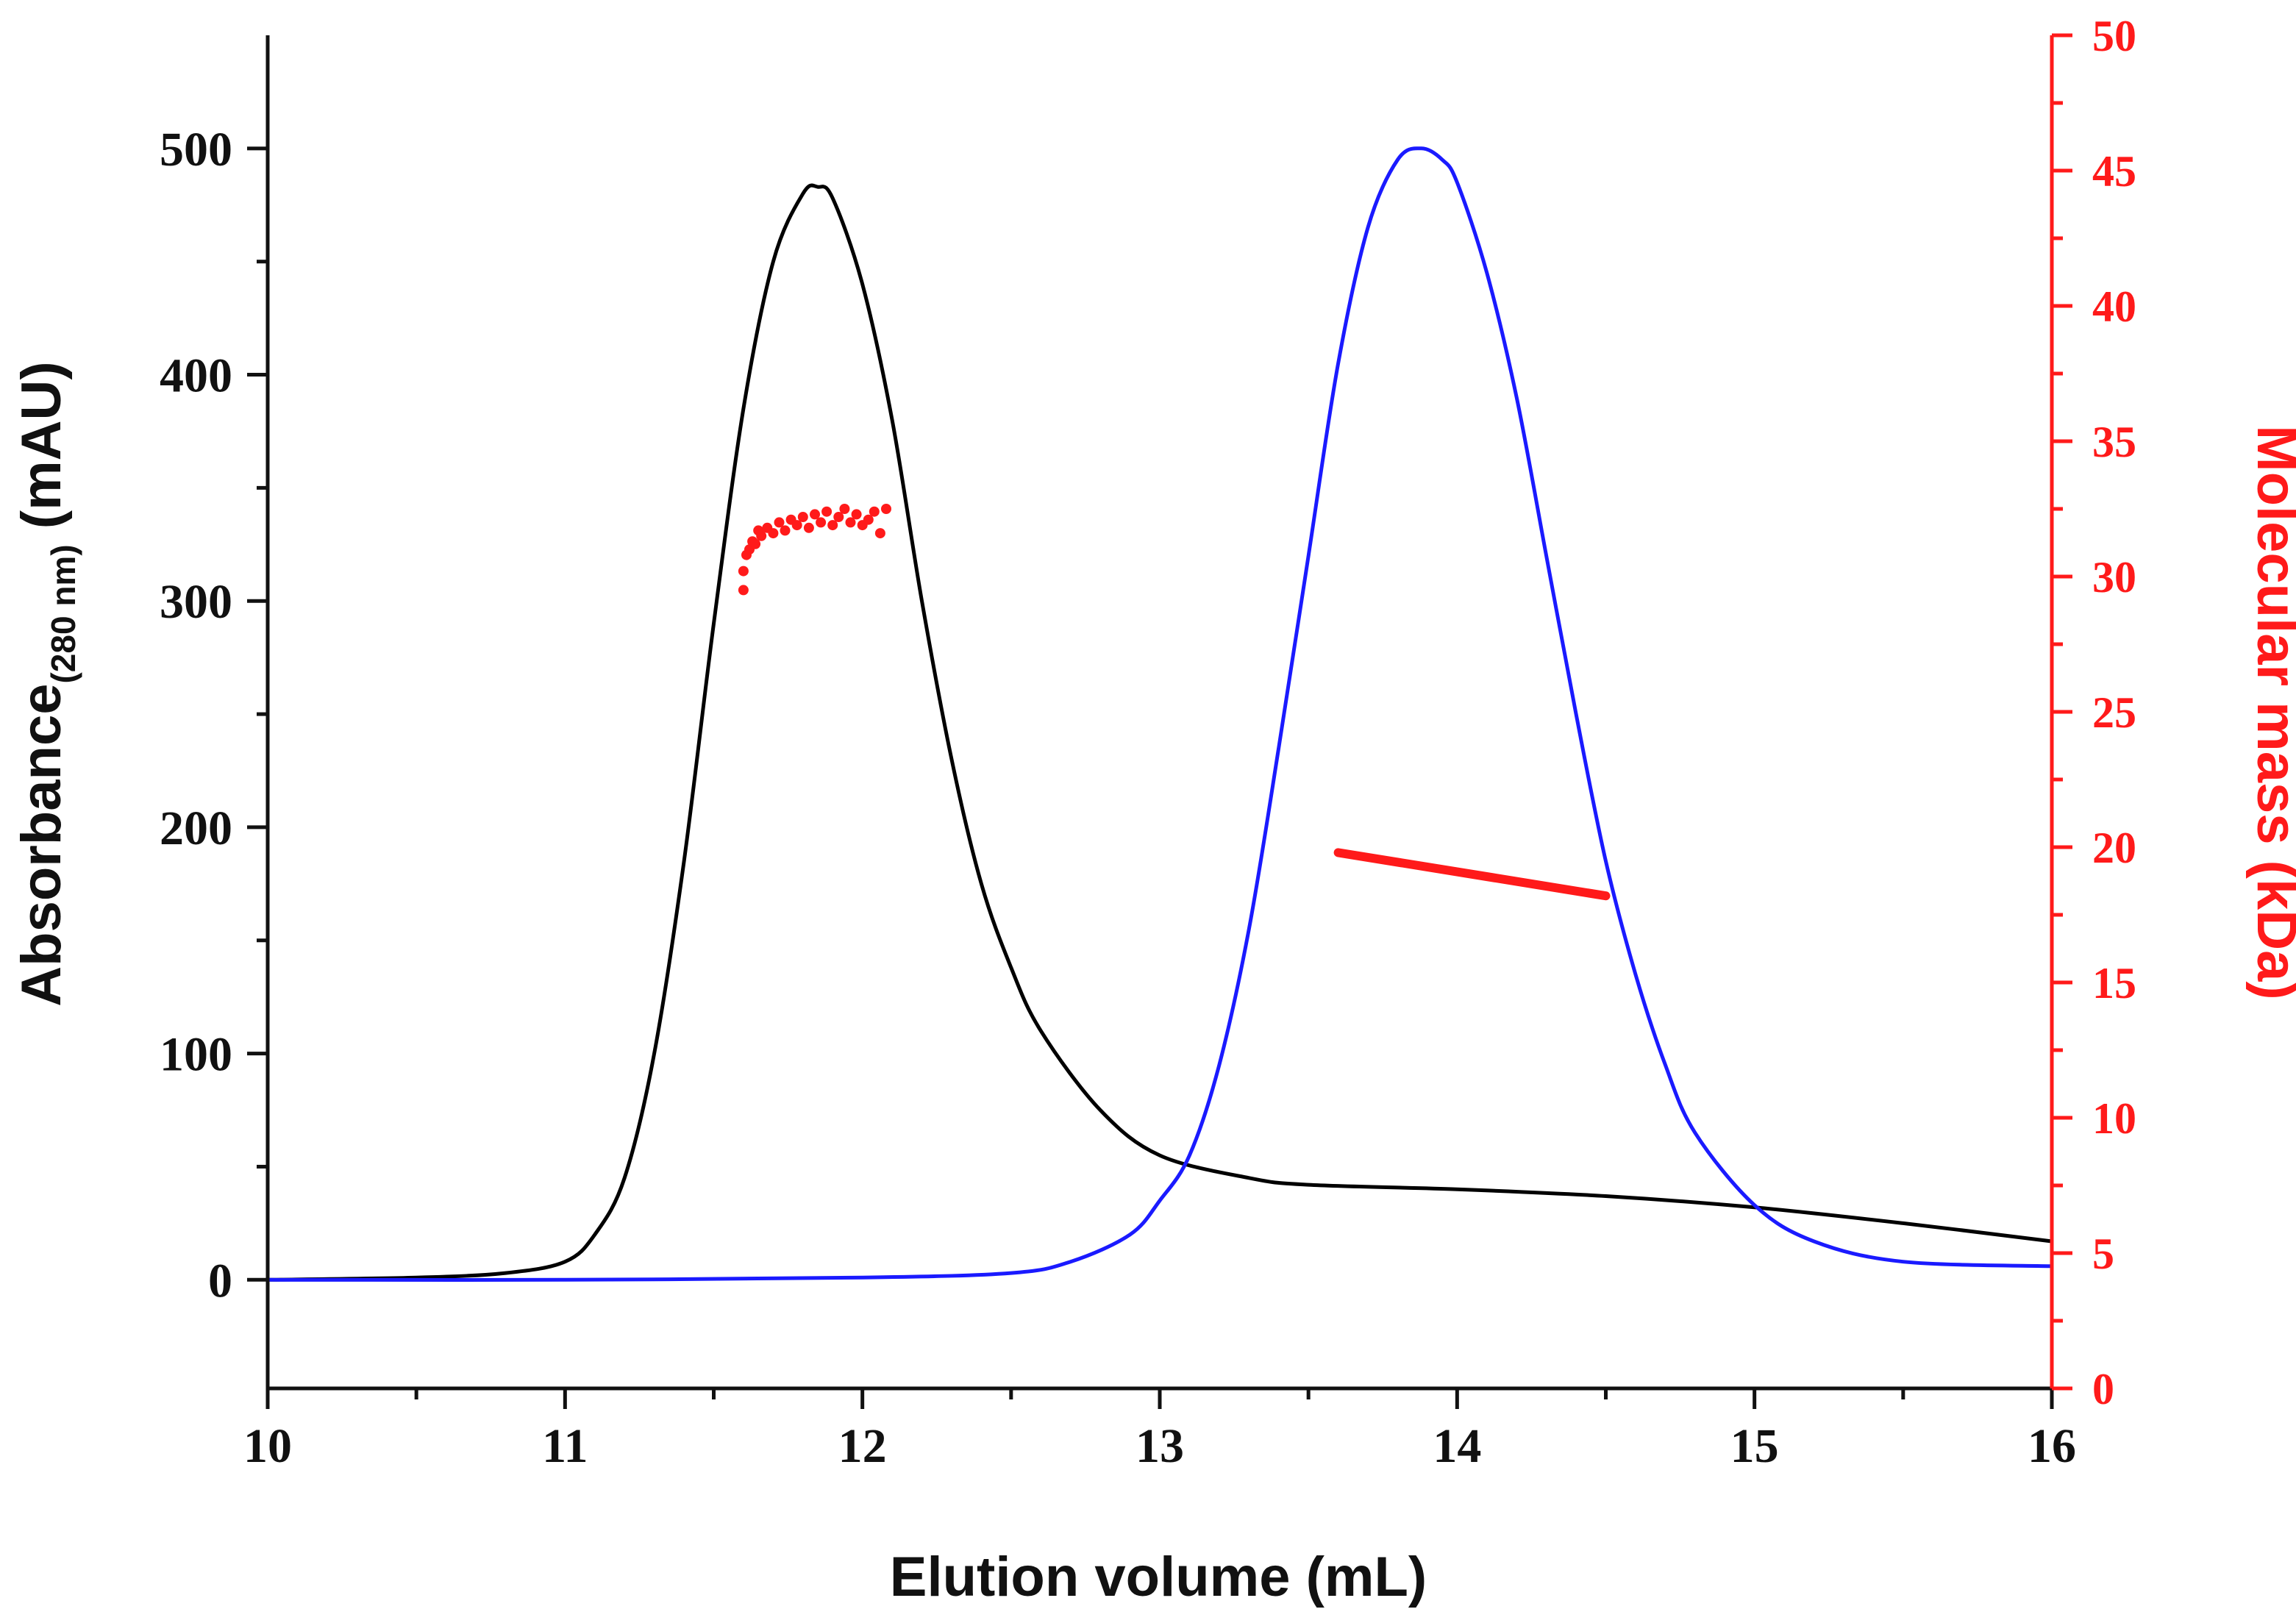  I want to click on left-y-axis-ticks: 0 100 200 300 400 500, so click(214, 715).